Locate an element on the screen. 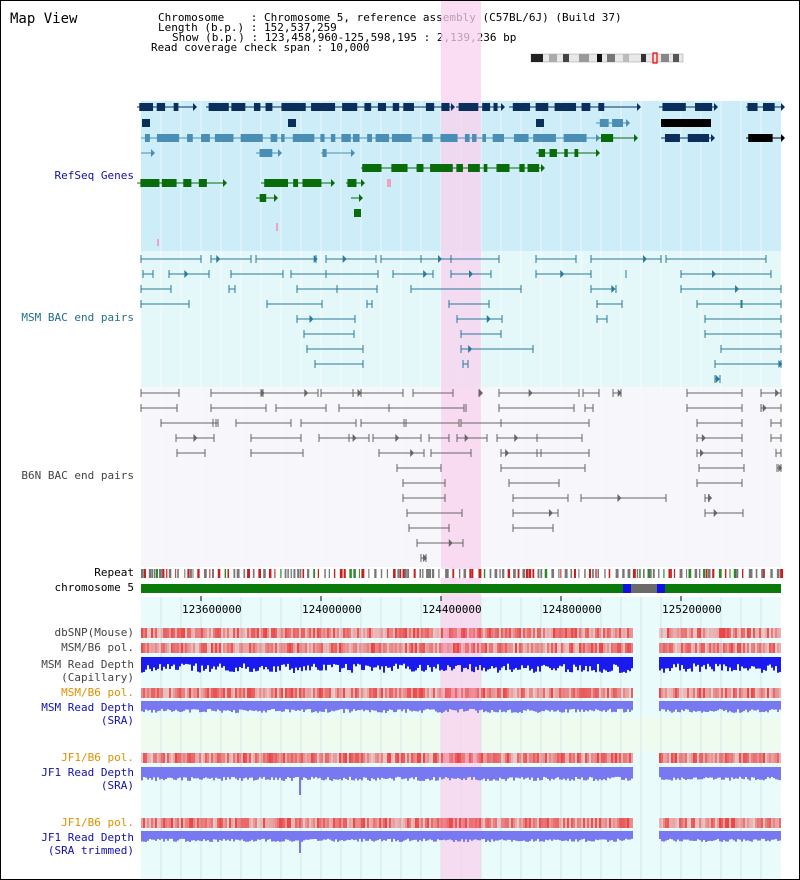 The height and width of the screenshot is (880, 800). track-label-dbsnp: dbSNP(Mouse) is located at coordinates (94, 632).